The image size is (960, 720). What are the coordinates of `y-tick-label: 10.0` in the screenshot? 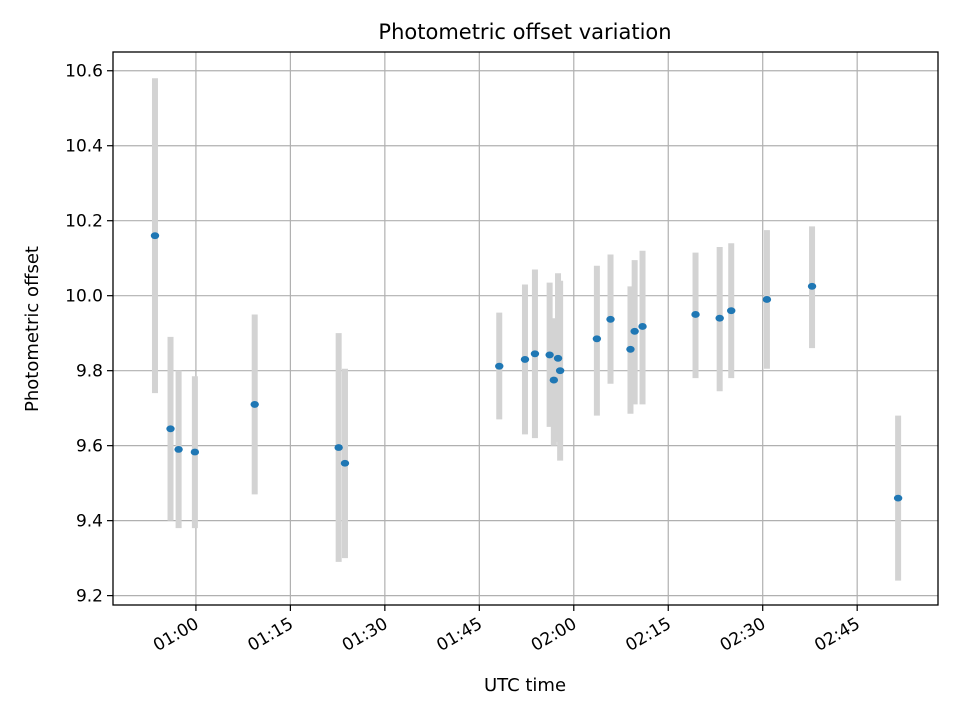 It's located at (84, 297).